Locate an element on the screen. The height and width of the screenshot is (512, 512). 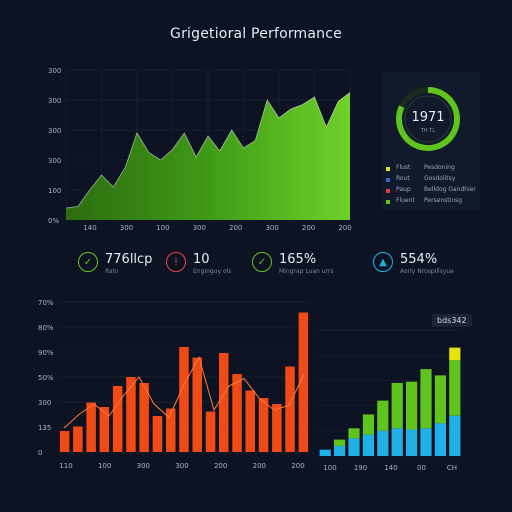
donut-inner is located at coordinates (428, 119).